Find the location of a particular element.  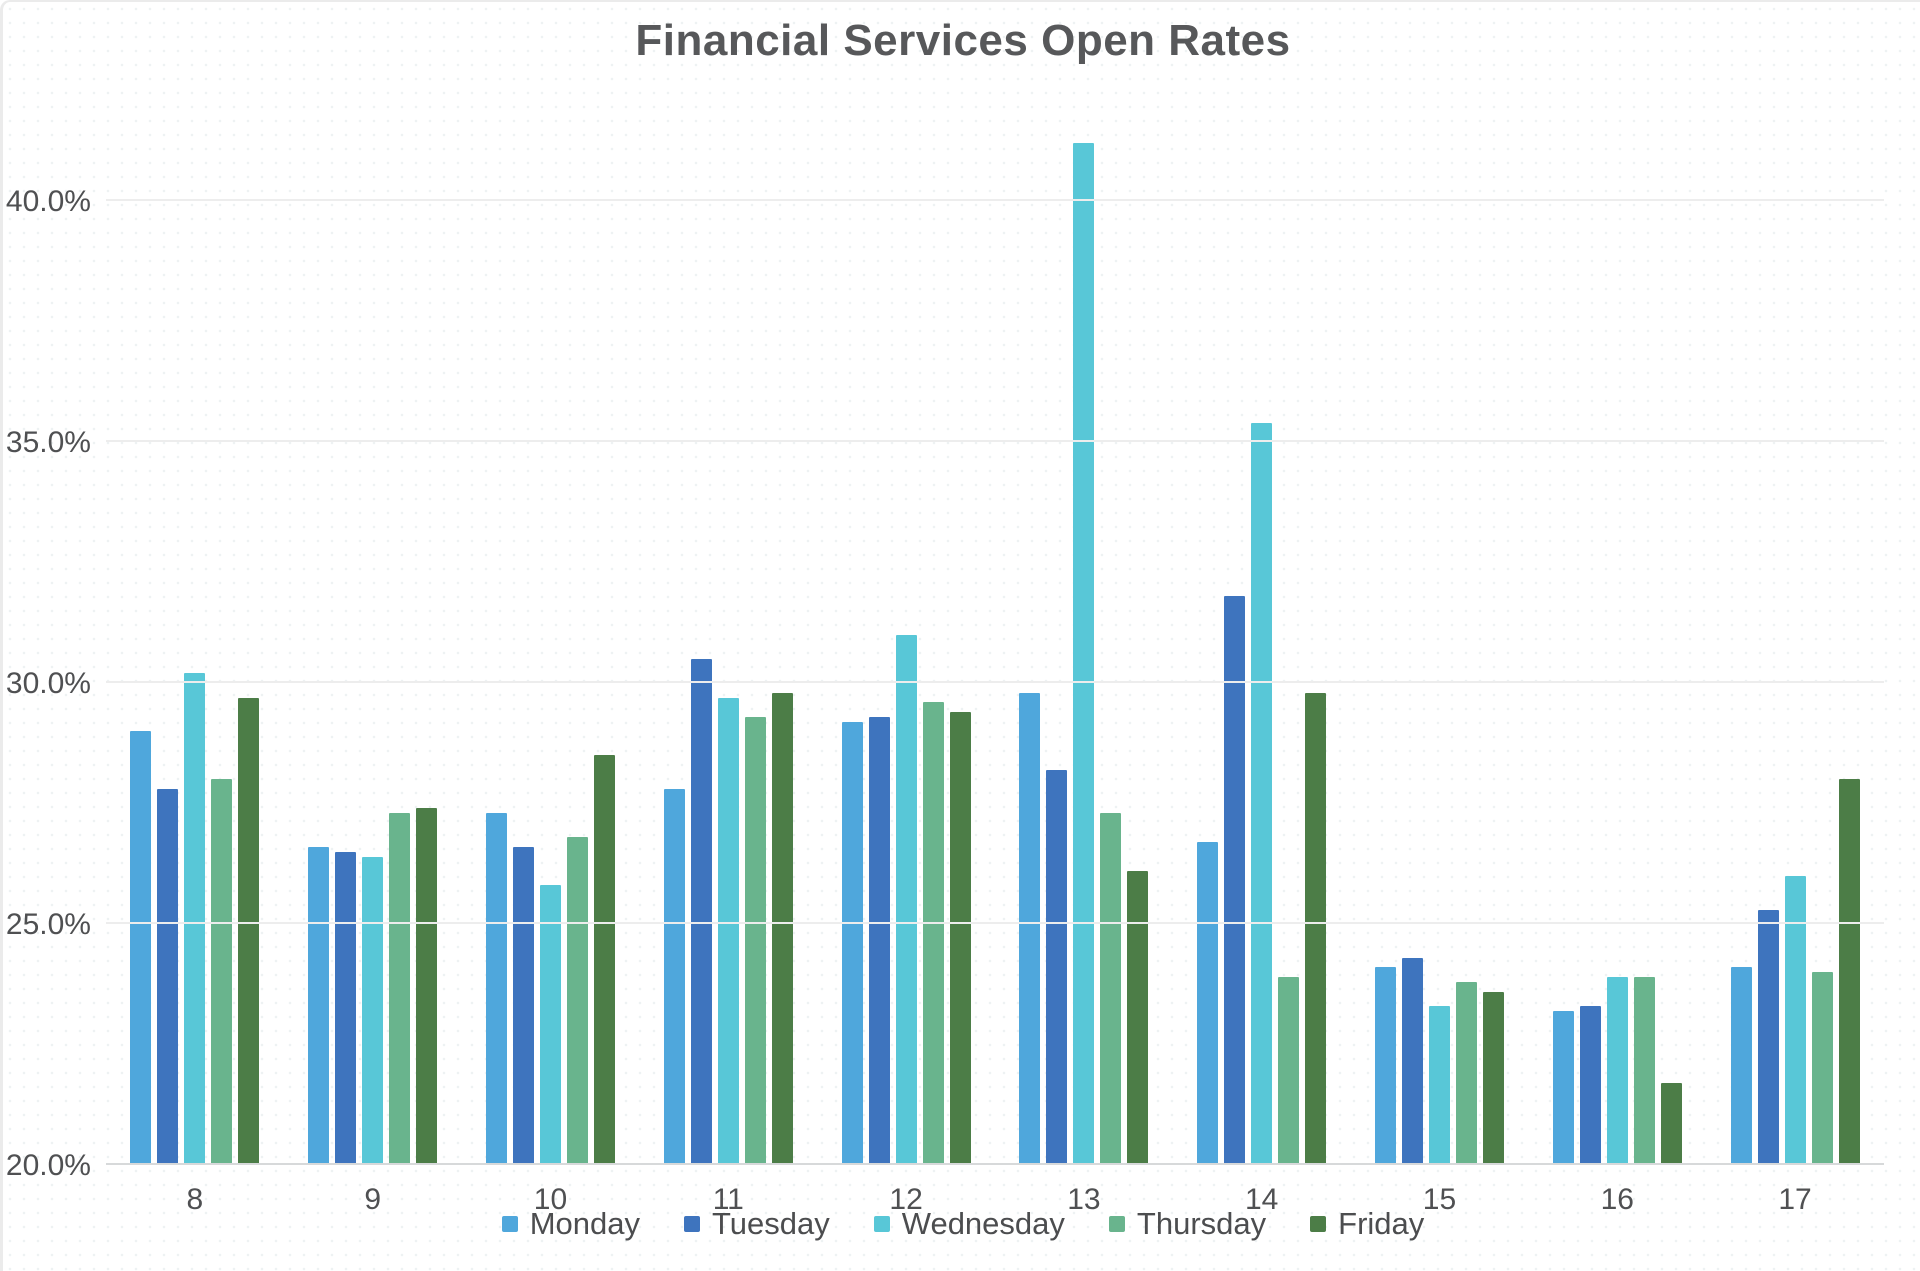

bar-group-17: 17 is located at coordinates (1795, 657).